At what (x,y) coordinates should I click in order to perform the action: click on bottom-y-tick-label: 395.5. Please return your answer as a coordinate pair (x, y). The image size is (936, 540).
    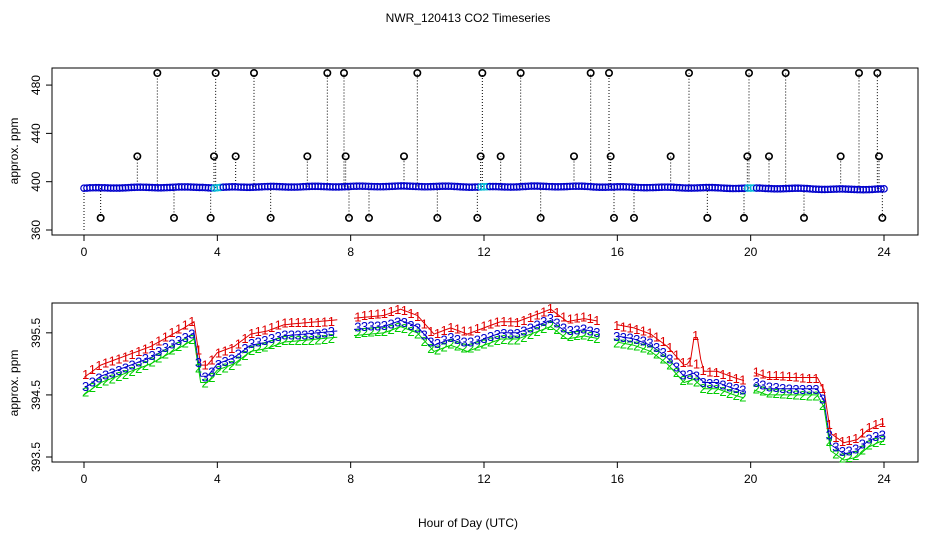
    Looking at the image, I should click on (36, 332).